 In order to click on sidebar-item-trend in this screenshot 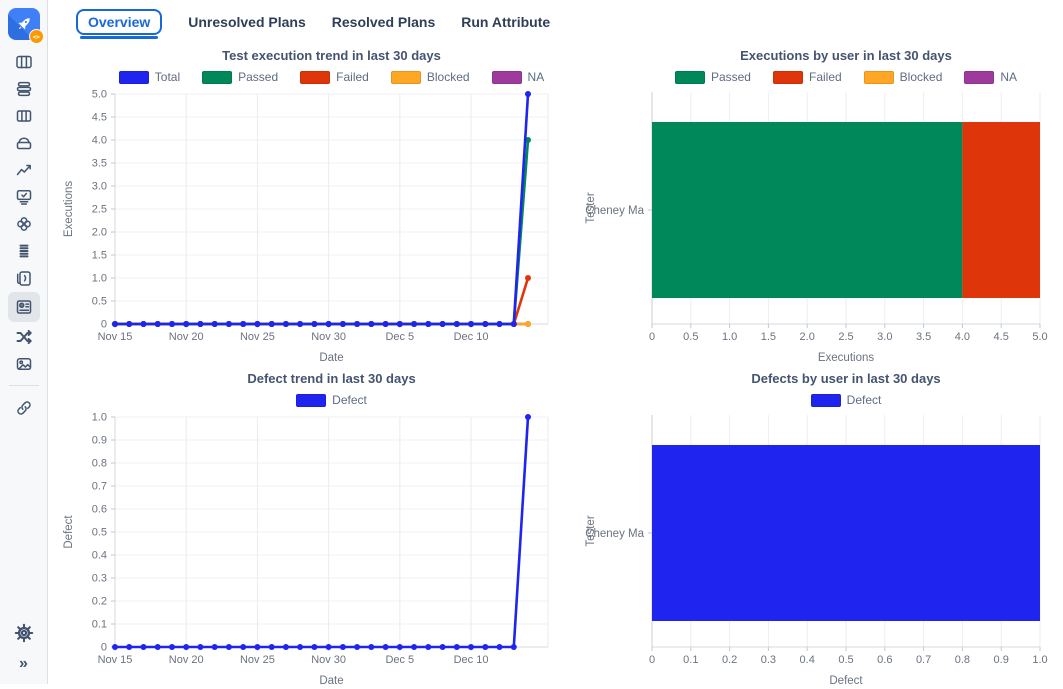, I will do `click(24, 169)`.